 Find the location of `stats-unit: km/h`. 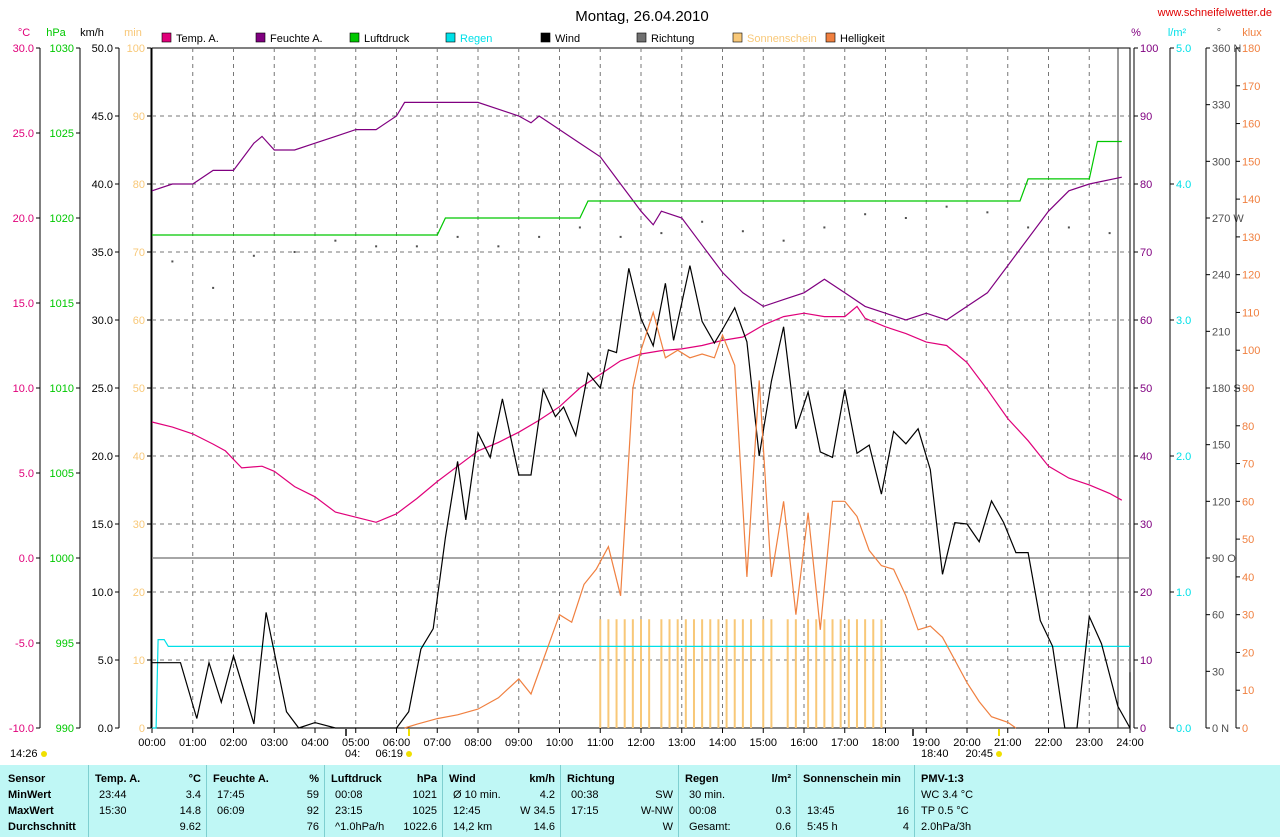

stats-unit: km/h is located at coordinates (542, 779).